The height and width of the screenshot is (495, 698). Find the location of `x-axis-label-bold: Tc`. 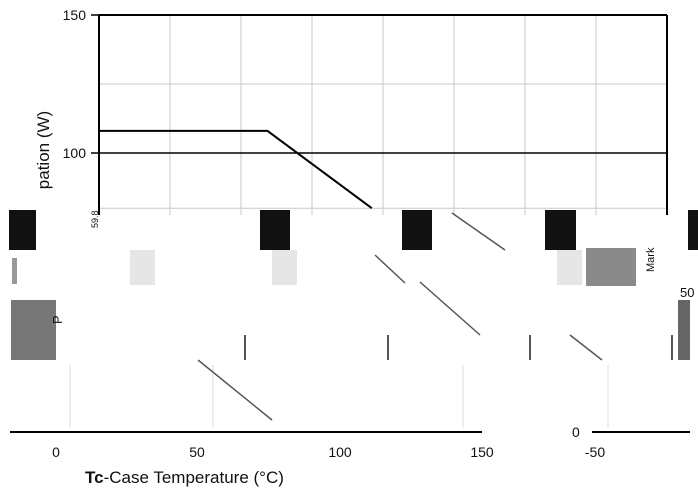

x-axis-label-bold: Tc is located at coordinates (94, 477).